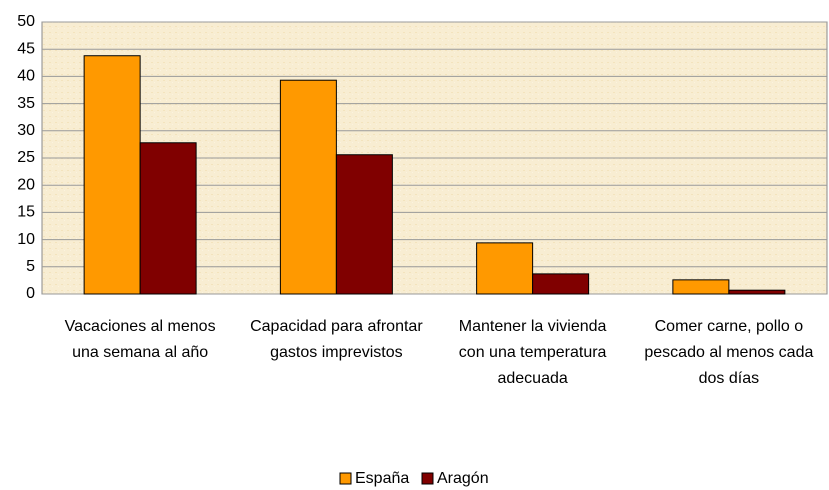  Describe the element at coordinates (26, 21) in the screenshot. I see `y-tick-label: 50` at that location.